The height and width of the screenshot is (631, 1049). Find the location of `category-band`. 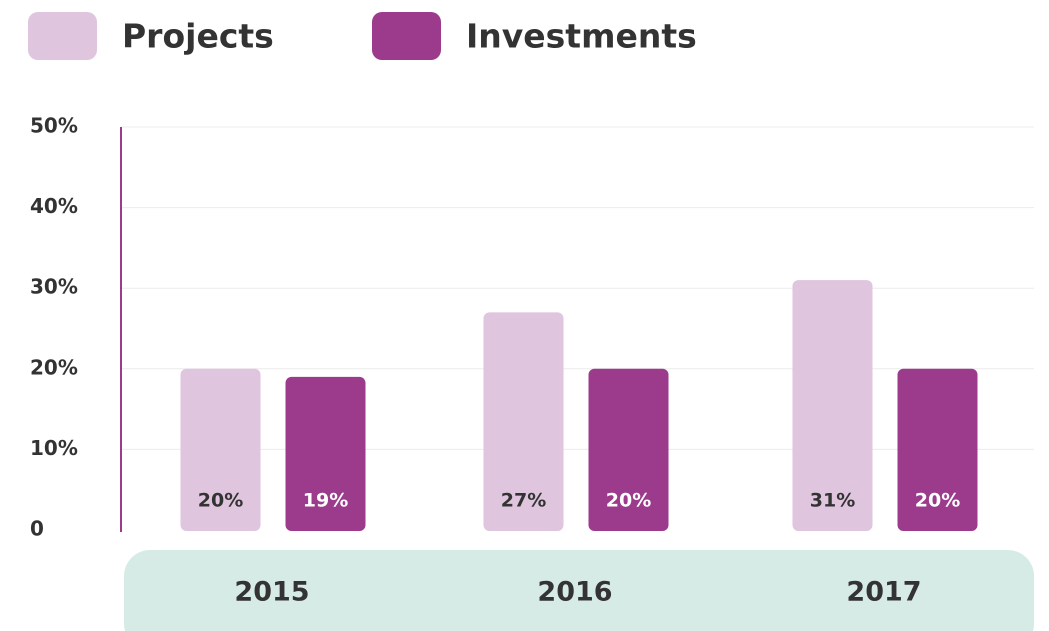

category-band is located at coordinates (579, 590).